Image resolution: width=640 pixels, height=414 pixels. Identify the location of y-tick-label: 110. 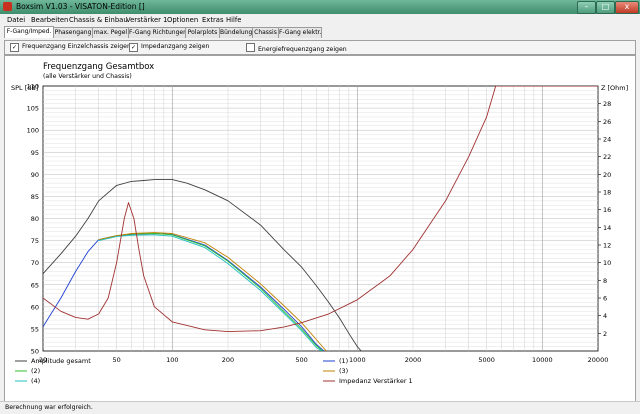
(33, 87).